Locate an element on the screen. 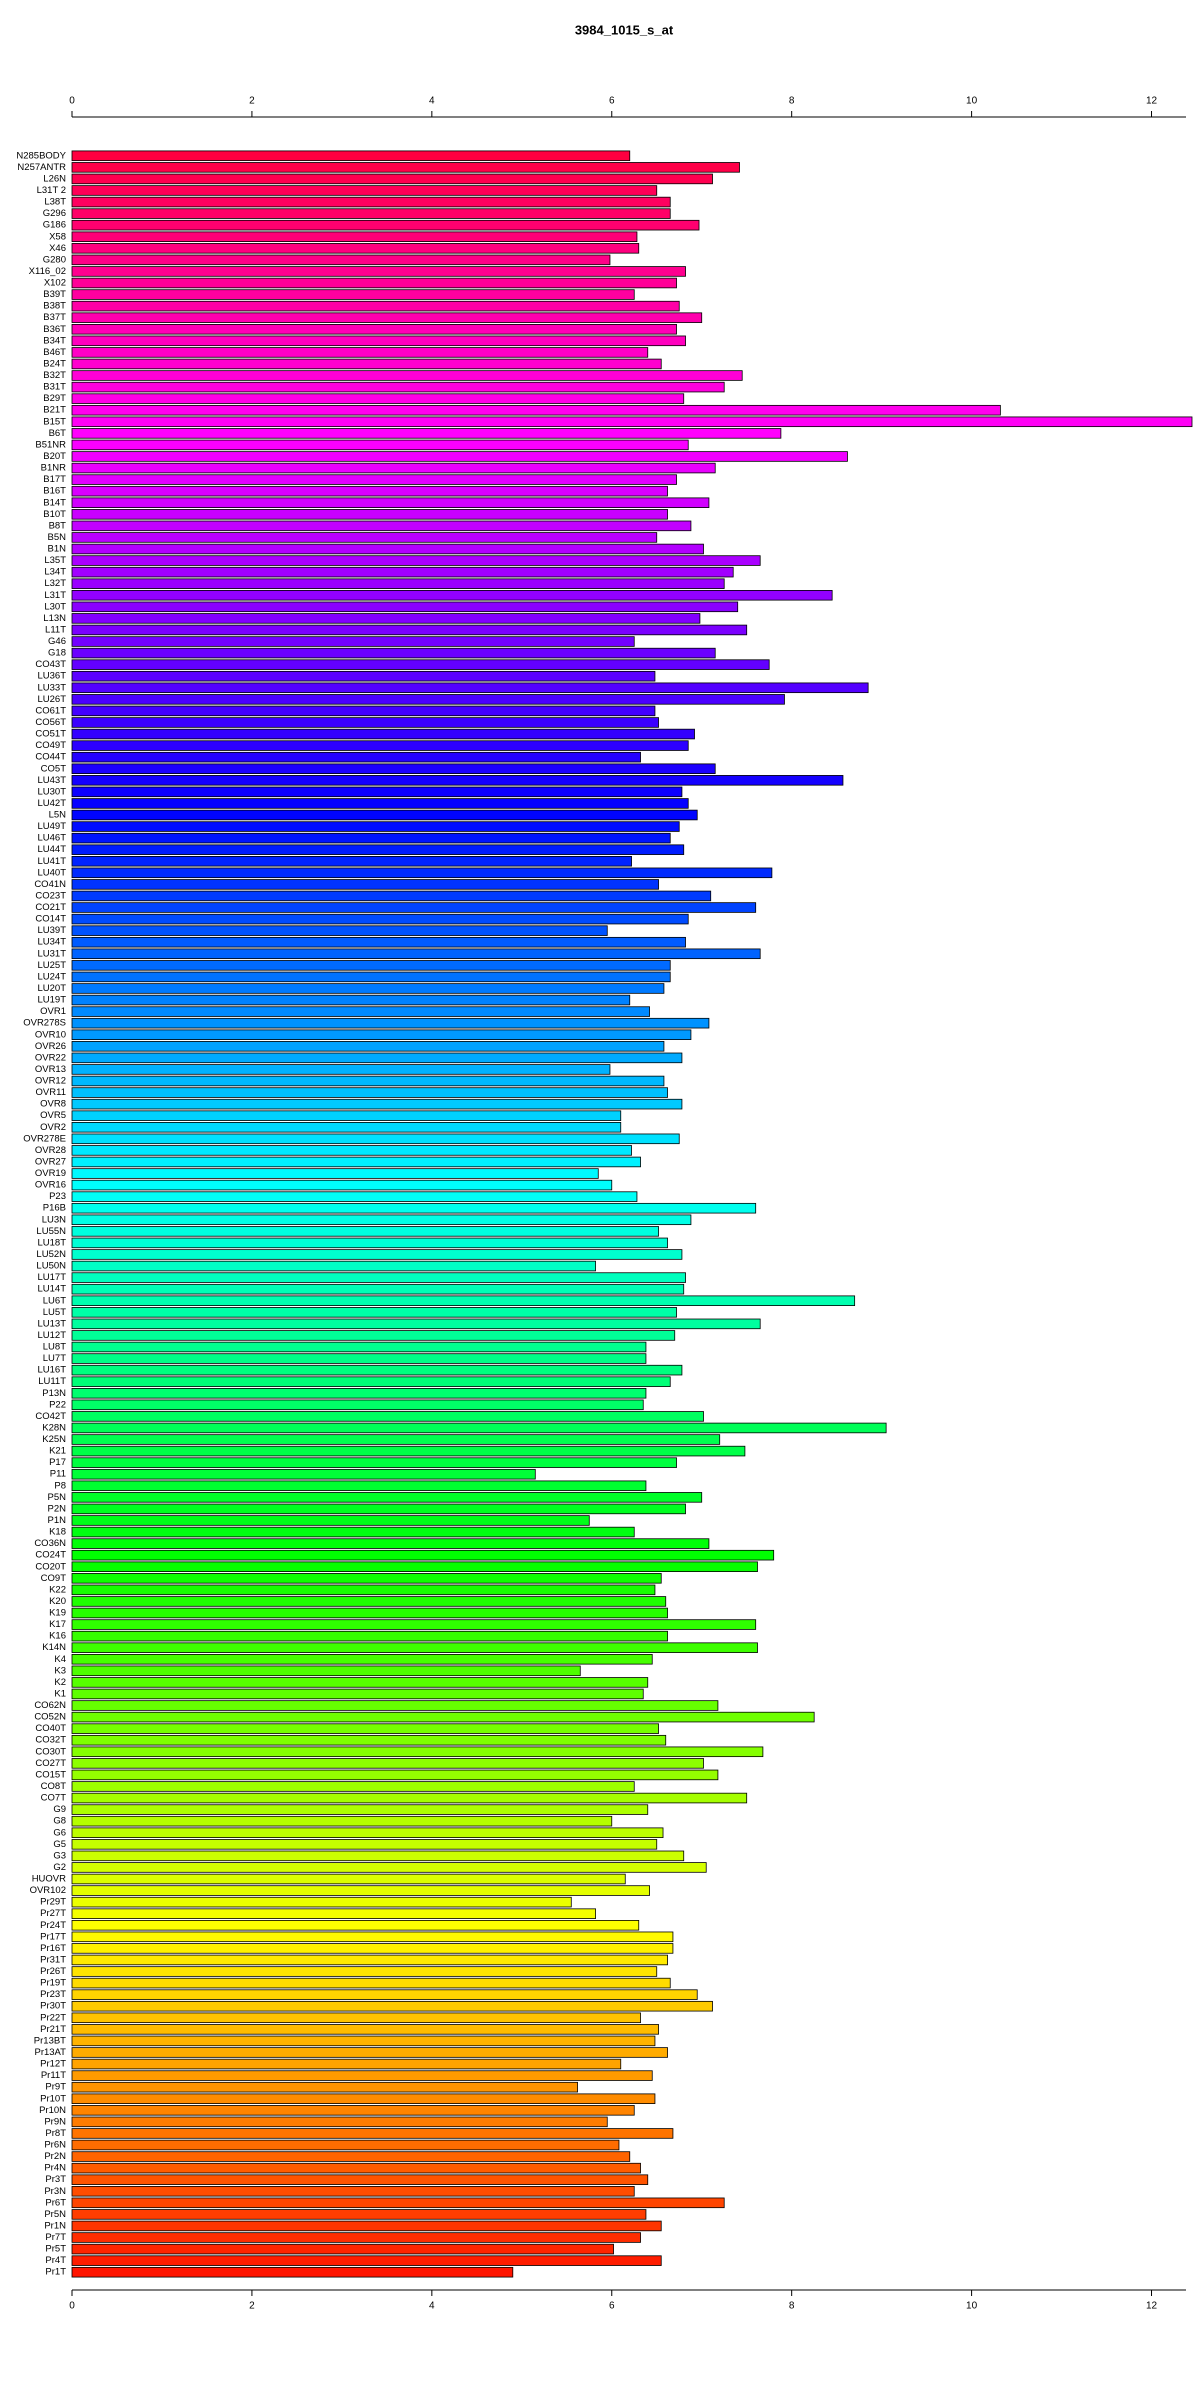 The image size is (1200, 2400). y-tick-label: L13N is located at coordinates (54, 618).